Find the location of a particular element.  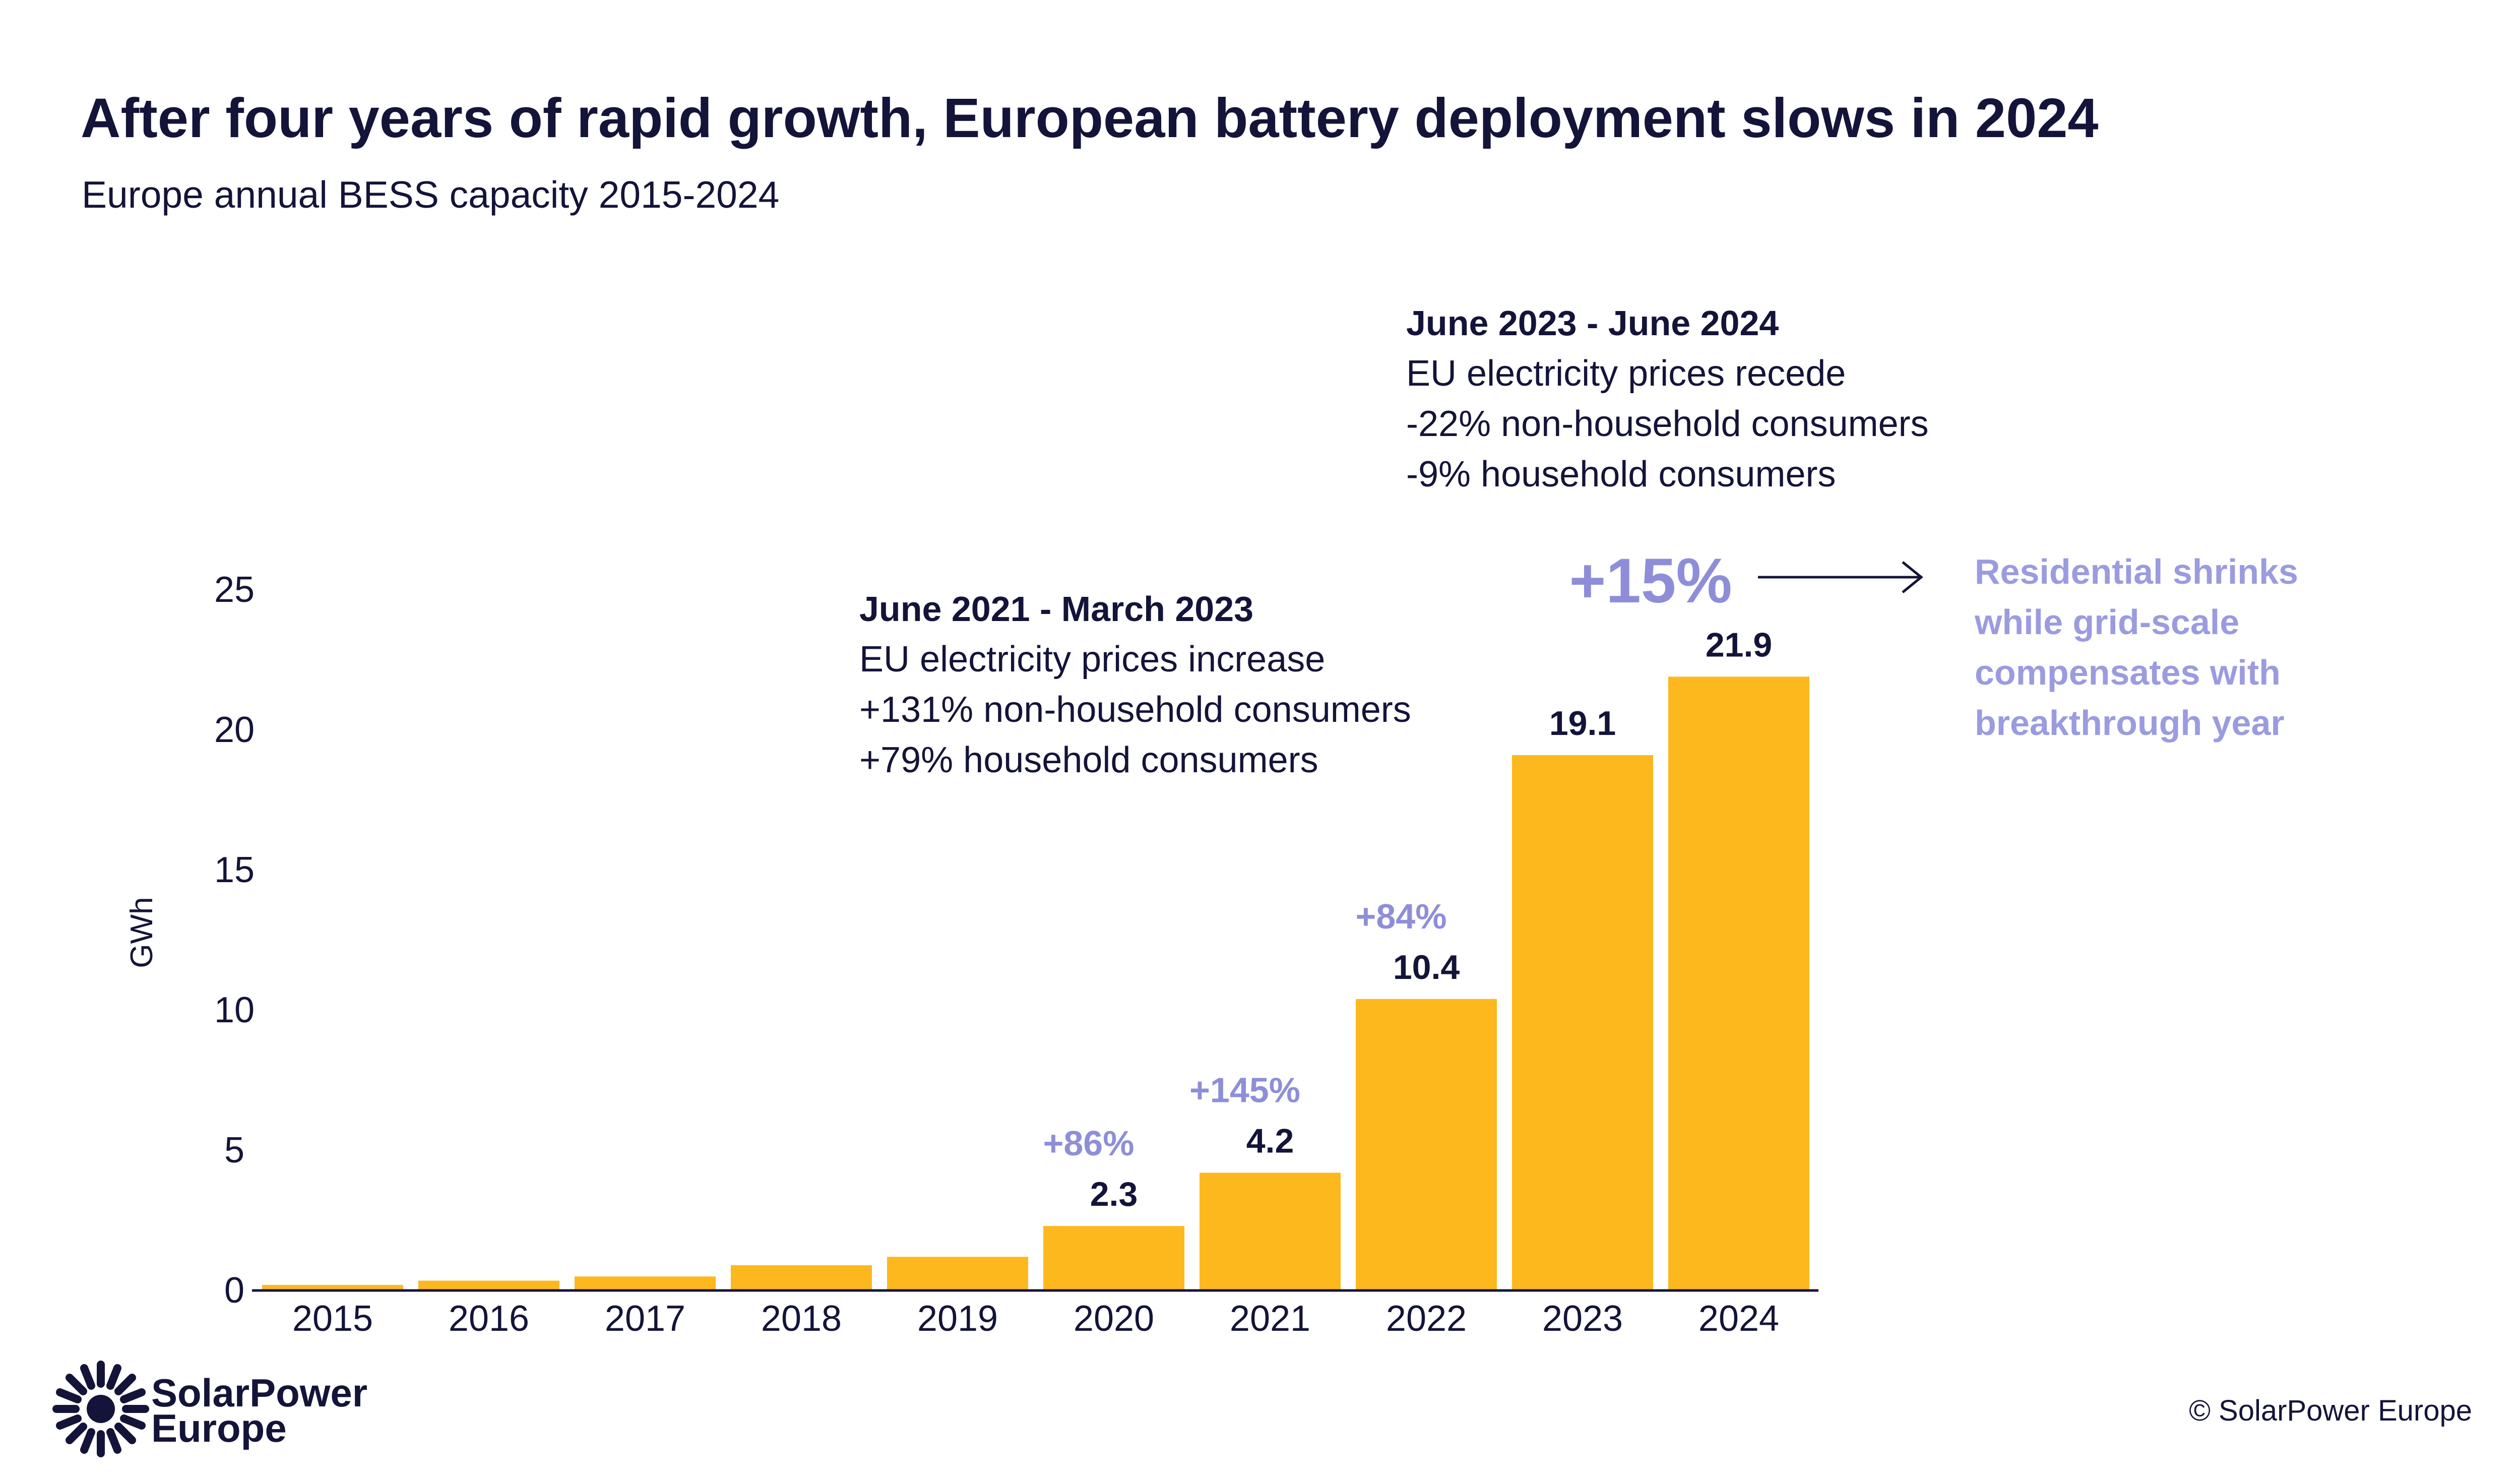

chart-subtitle: Europe annual BESS capacity 2015-2024 is located at coordinates (431, 194).